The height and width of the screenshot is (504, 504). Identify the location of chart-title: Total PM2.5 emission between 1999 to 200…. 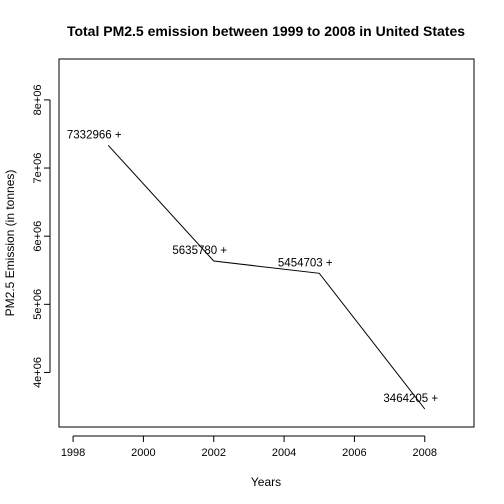
(266, 31).